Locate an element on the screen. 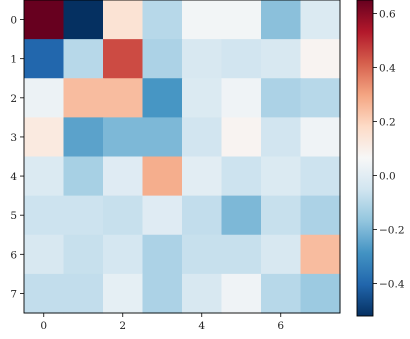  y-tick-label: 3 is located at coordinates (13, 138).